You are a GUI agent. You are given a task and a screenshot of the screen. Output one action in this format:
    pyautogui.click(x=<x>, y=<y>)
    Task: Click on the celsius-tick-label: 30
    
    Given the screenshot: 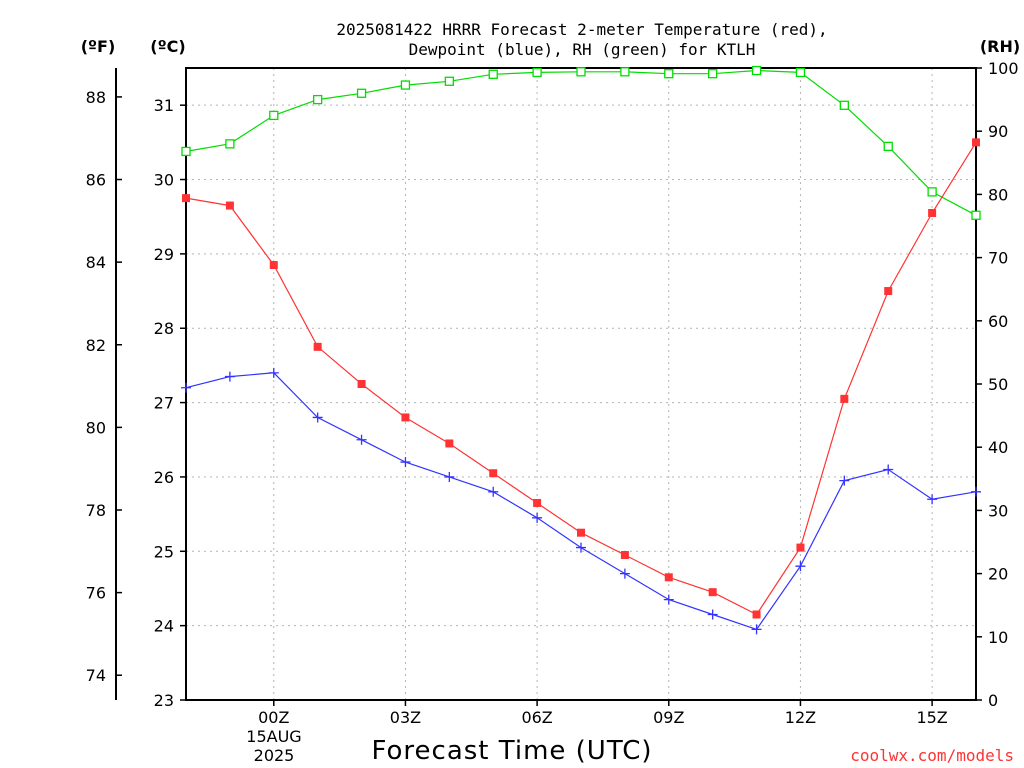 What is the action you would take?
    pyautogui.click(x=164, y=180)
    